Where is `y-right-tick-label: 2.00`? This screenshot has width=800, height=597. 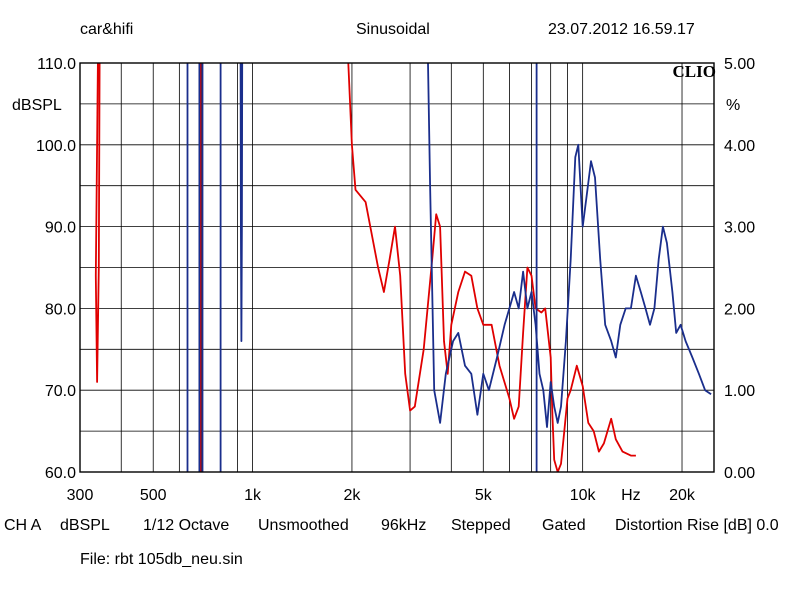 y-right-tick-label: 2.00 is located at coordinates (739, 309).